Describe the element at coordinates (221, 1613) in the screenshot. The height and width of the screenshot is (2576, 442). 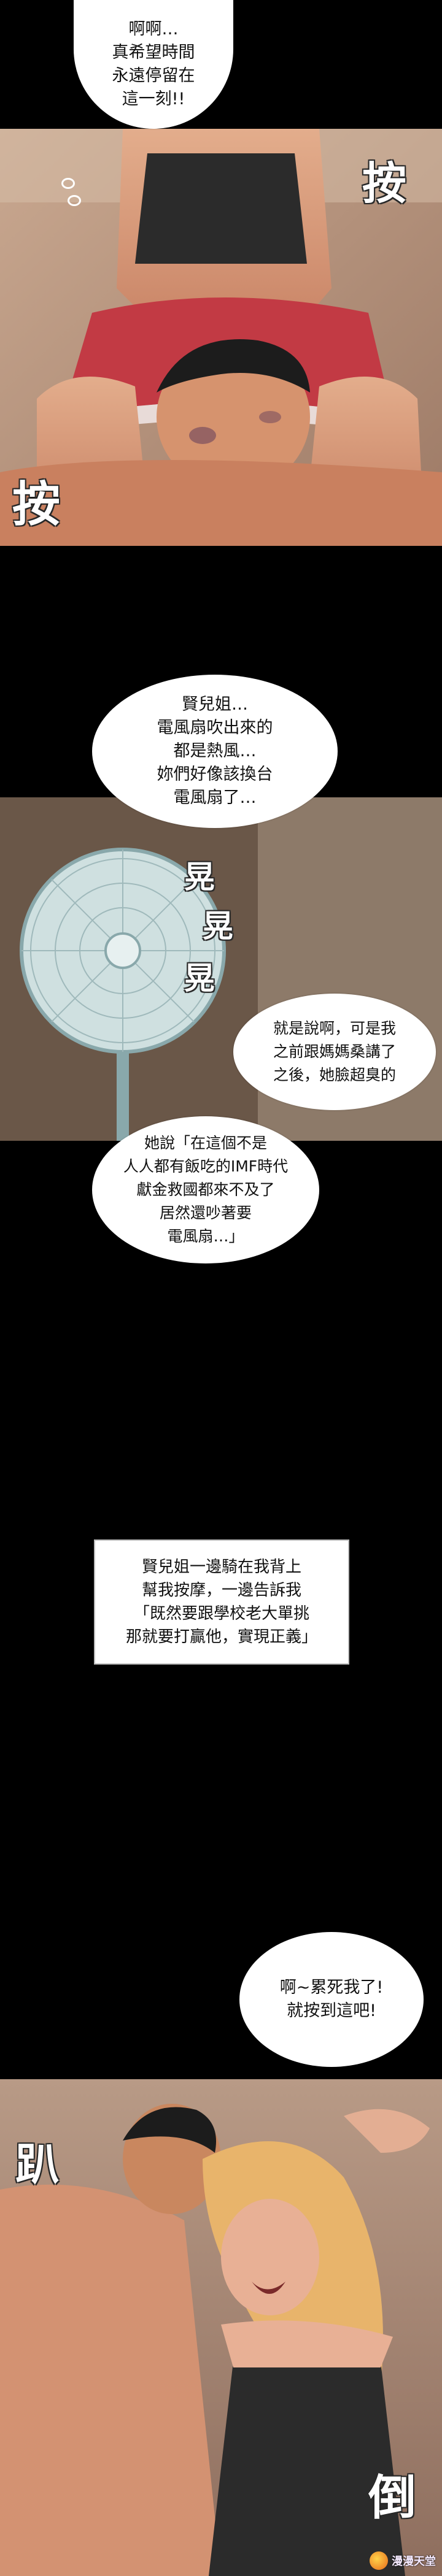
I see `narration-line: 「既然要跟學校老大單挑` at that location.